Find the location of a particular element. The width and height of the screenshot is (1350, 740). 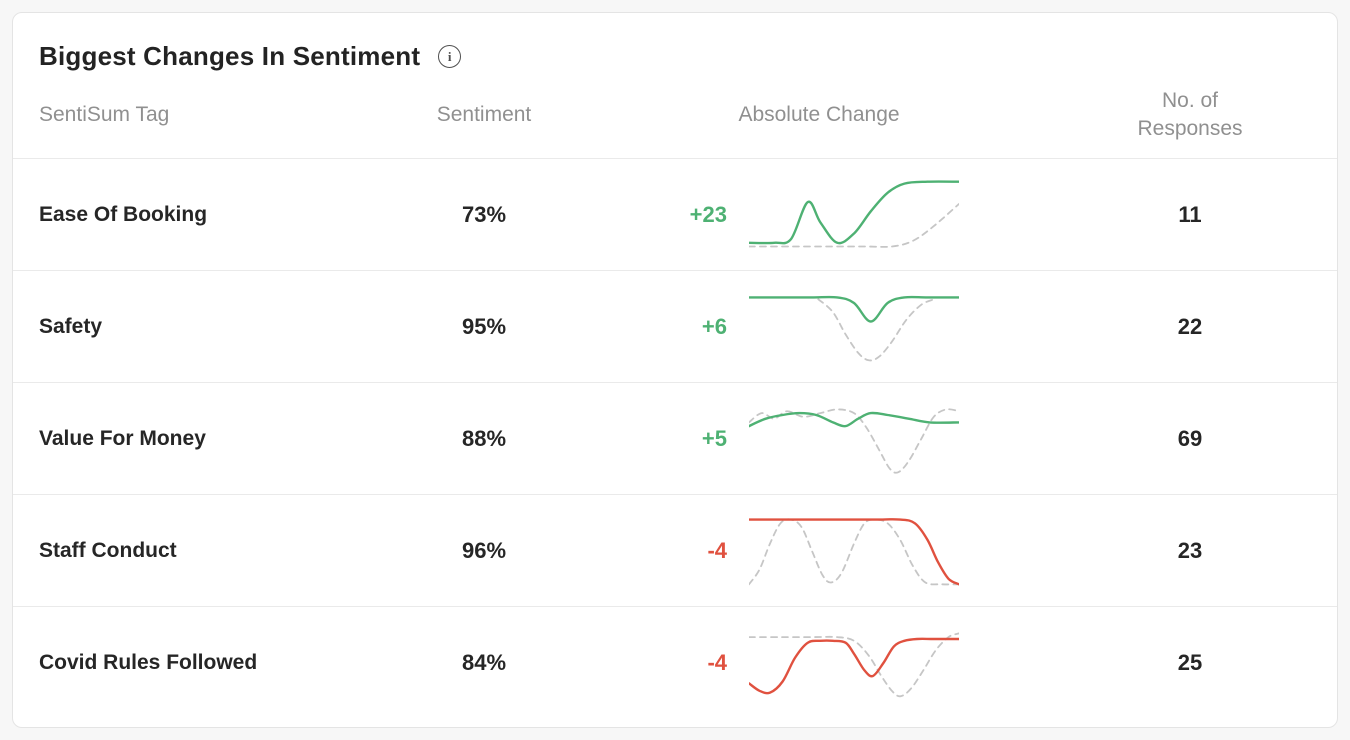

table-row: Staff Conduct 96% -4 23 is located at coordinates (675, 550).